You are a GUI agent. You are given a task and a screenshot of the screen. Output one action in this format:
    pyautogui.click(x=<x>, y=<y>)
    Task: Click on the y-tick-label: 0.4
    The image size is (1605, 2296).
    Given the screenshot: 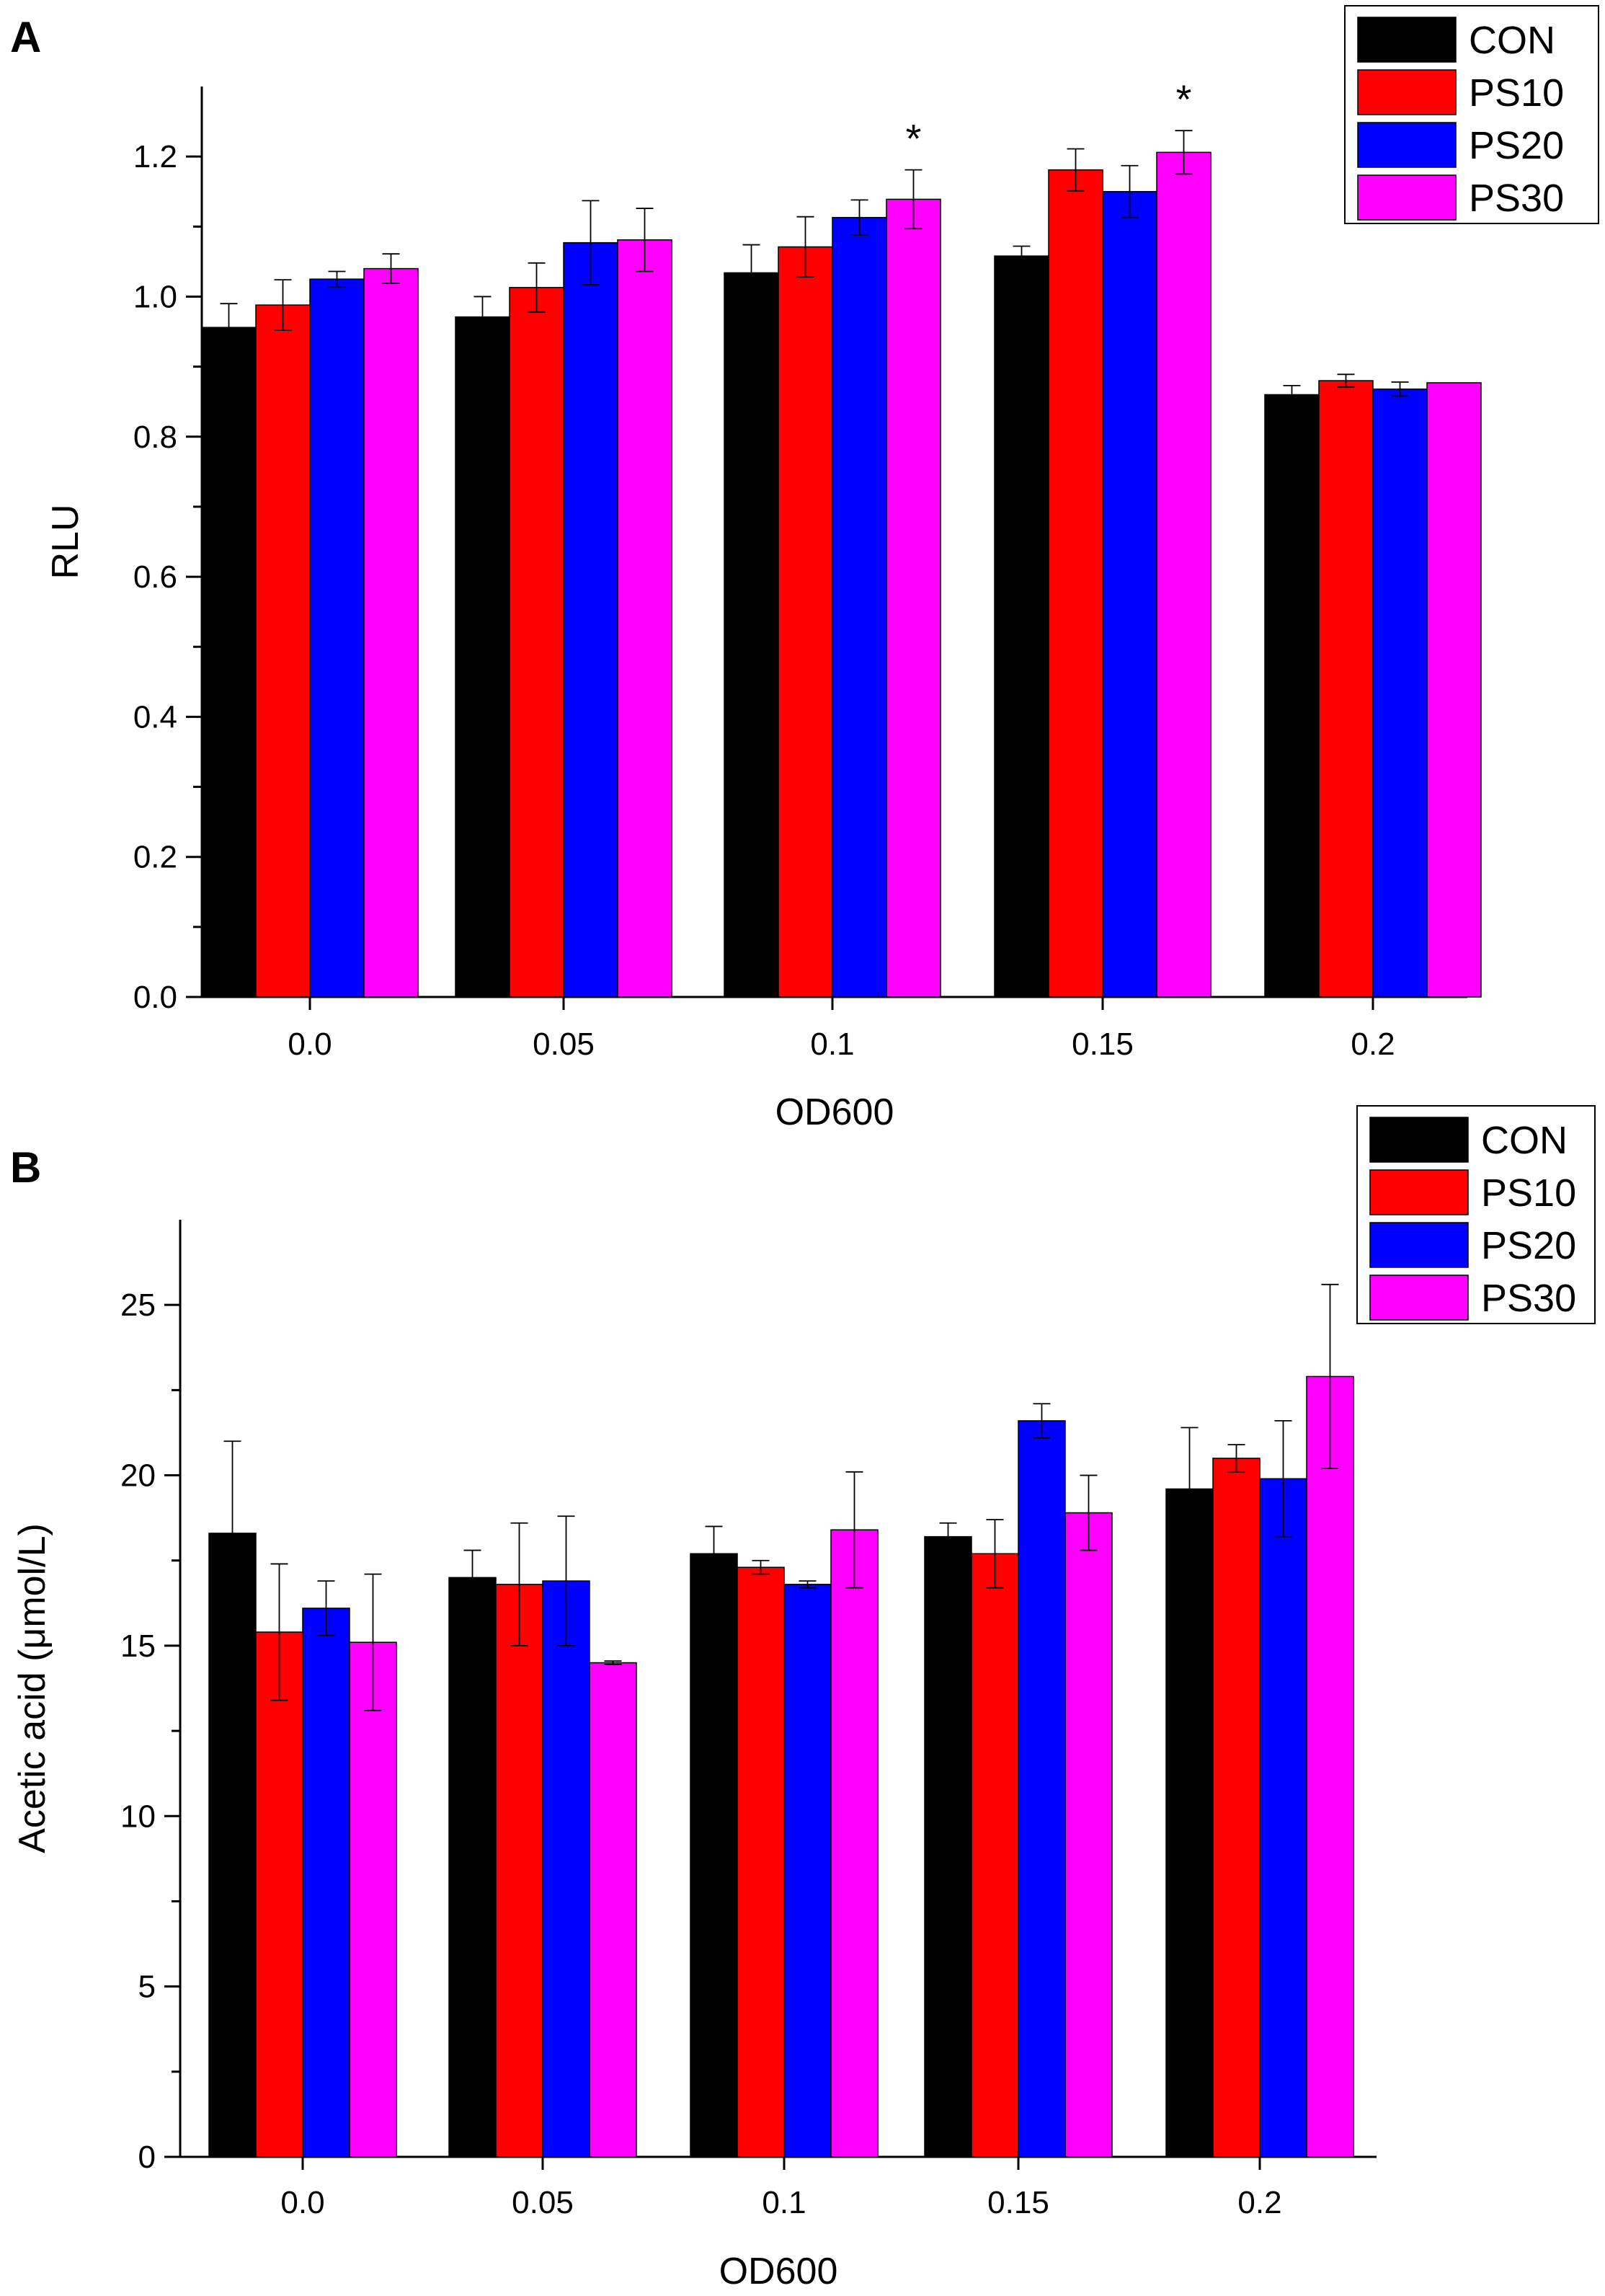 What is the action you would take?
    pyautogui.click(x=155, y=717)
    